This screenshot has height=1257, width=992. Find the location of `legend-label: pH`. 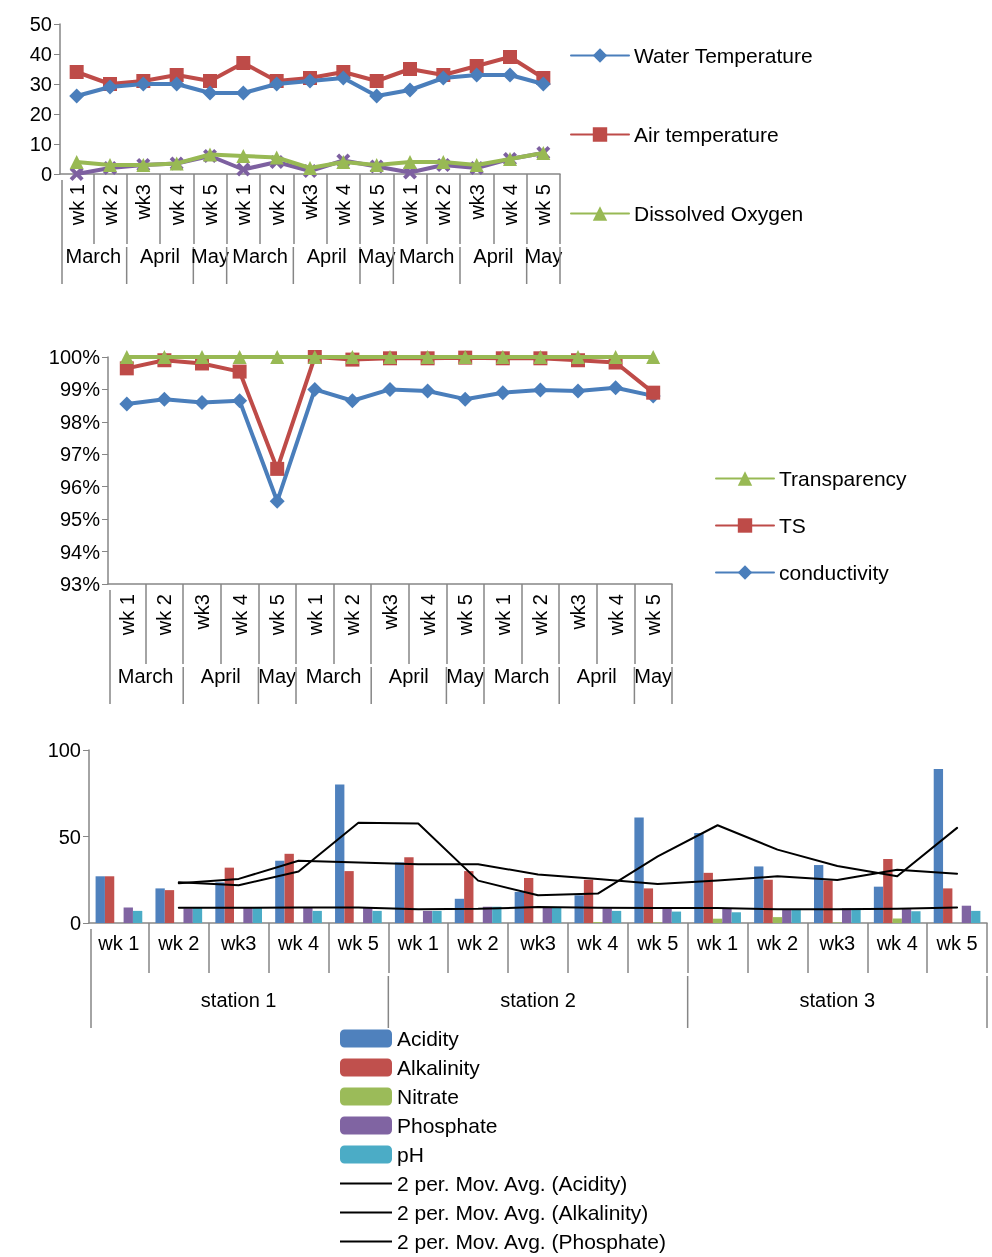

legend-label: pH is located at coordinates (410, 1154).